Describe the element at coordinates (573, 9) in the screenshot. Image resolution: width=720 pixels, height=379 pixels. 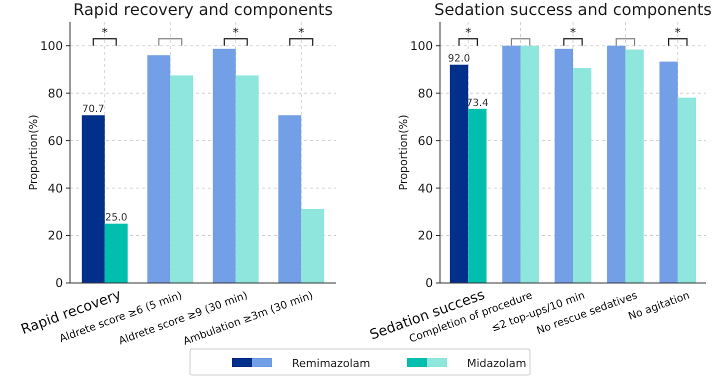
I see `chart-title: Sedation success and components` at that location.